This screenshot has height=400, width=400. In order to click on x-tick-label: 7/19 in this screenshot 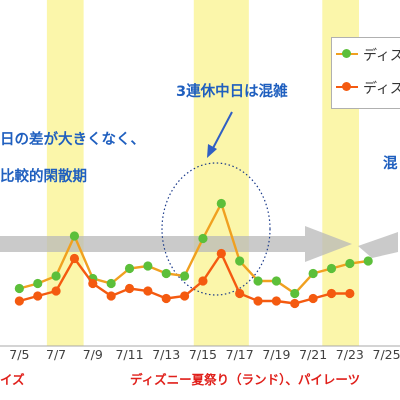, I will do `click(276, 354)`.